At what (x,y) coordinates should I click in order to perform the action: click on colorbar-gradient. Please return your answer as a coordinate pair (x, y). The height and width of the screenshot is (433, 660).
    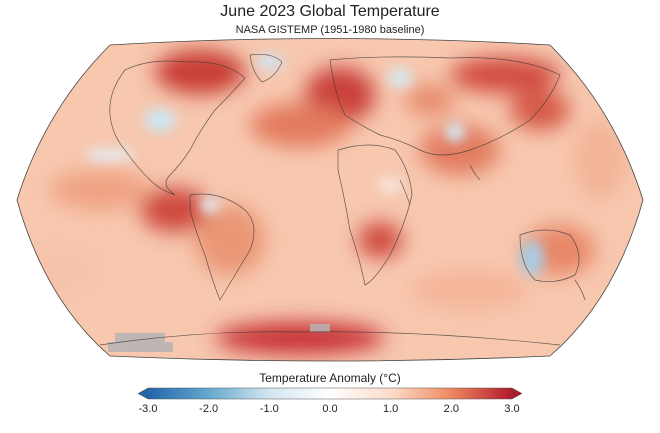
    Looking at the image, I should click on (330, 393).